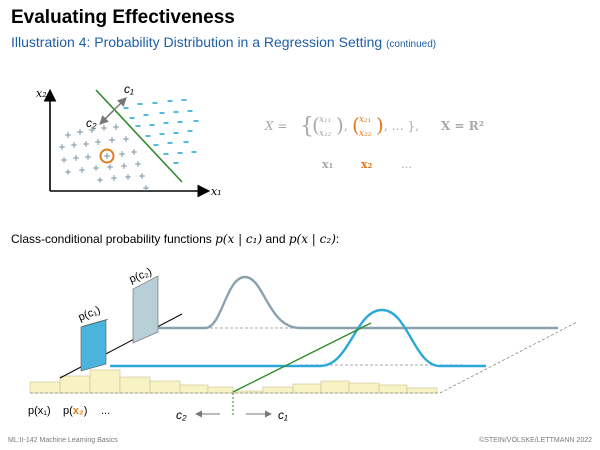 Image resolution: width=600 pixels, height=450 pixels. What do you see at coordinates (94, 323) in the screenshot?
I see `bar-pc1-top` at bounding box center [94, 323].